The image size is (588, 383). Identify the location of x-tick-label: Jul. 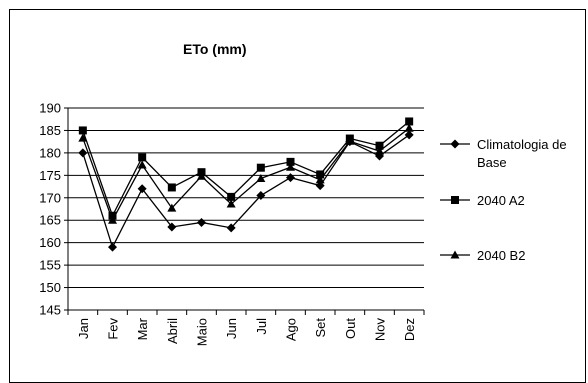
(261, 326).